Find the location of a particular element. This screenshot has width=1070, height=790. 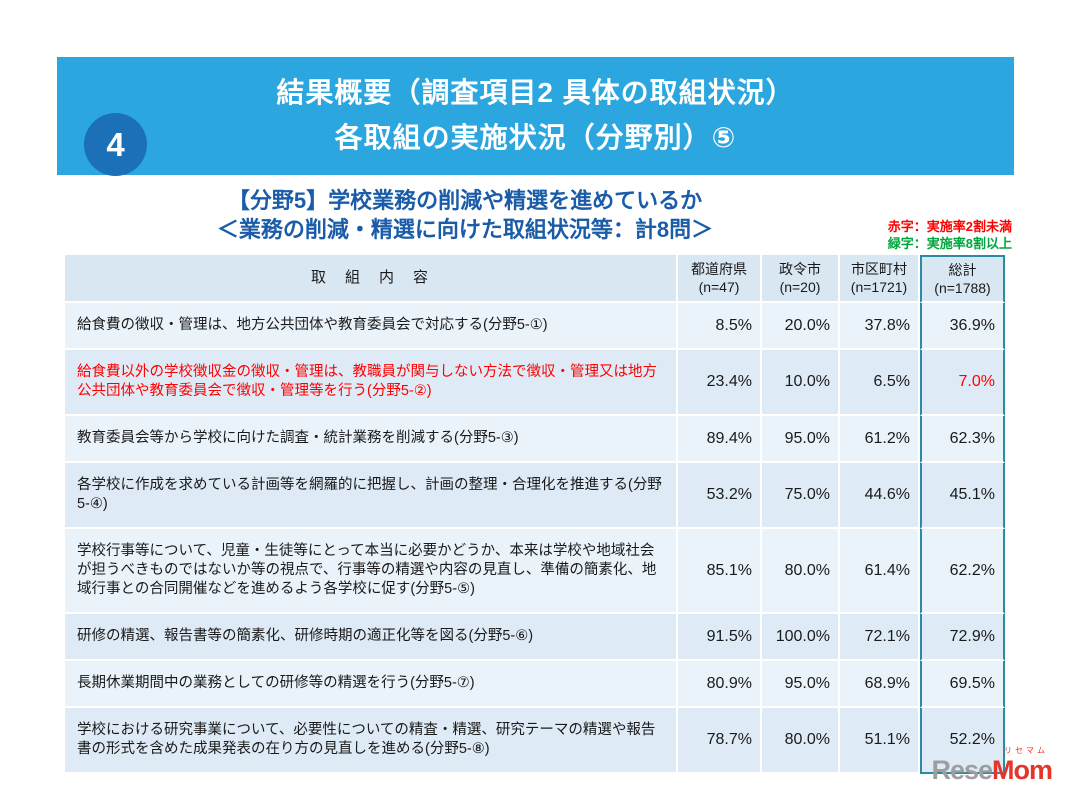

row-value-total: 72.9% is located at coordinates (962, 637).